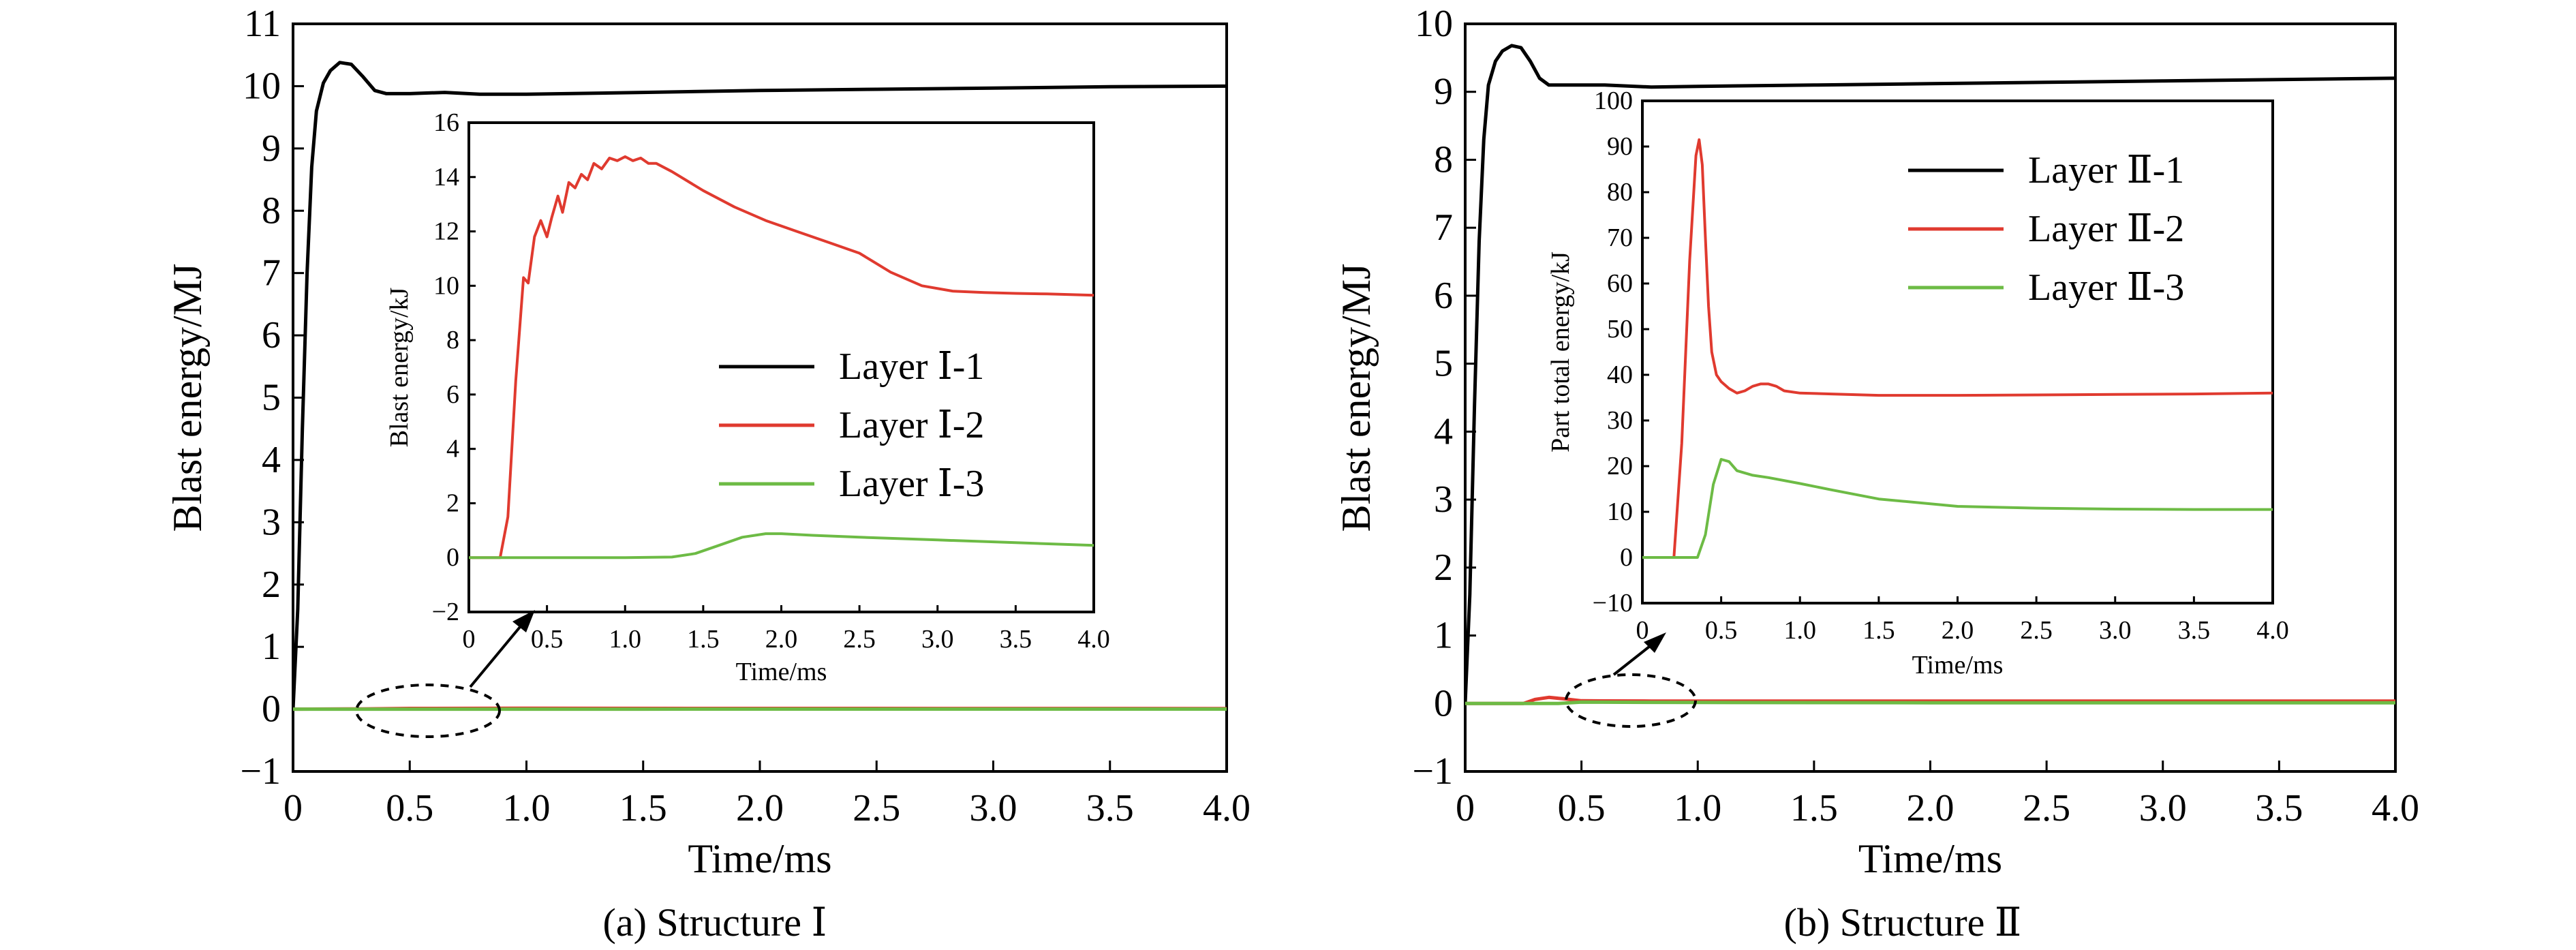 This screenshot has width=2576, height=950. Describe the element at coordinates (2106, 229) in the screenshot. I see `legend-label: Layer Ⅱ-2` at that location.